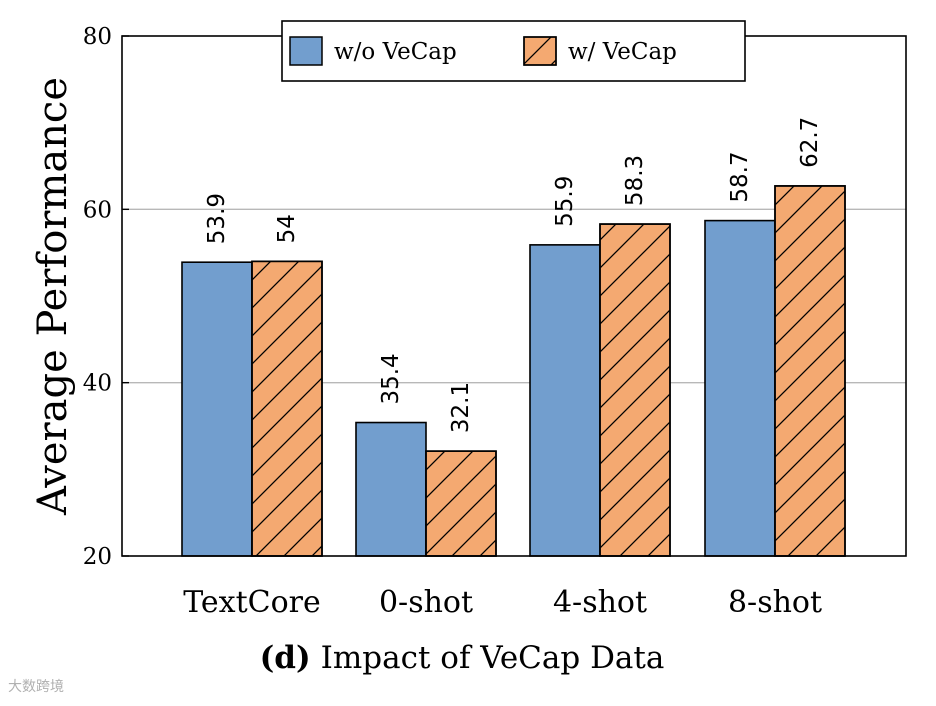  I want to click on data-label: 35.4, so click(391, 378).